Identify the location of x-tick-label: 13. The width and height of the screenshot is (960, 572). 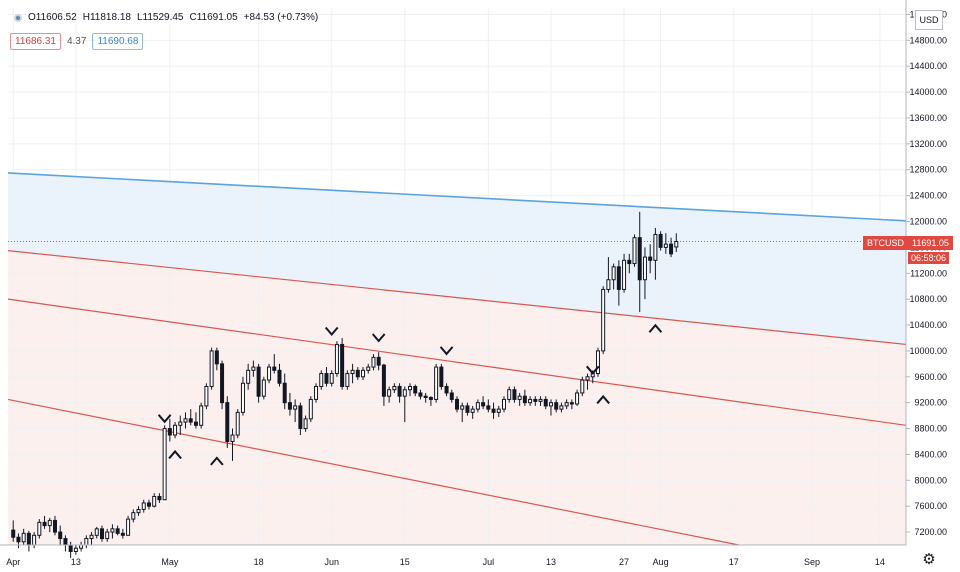
(551, 562).